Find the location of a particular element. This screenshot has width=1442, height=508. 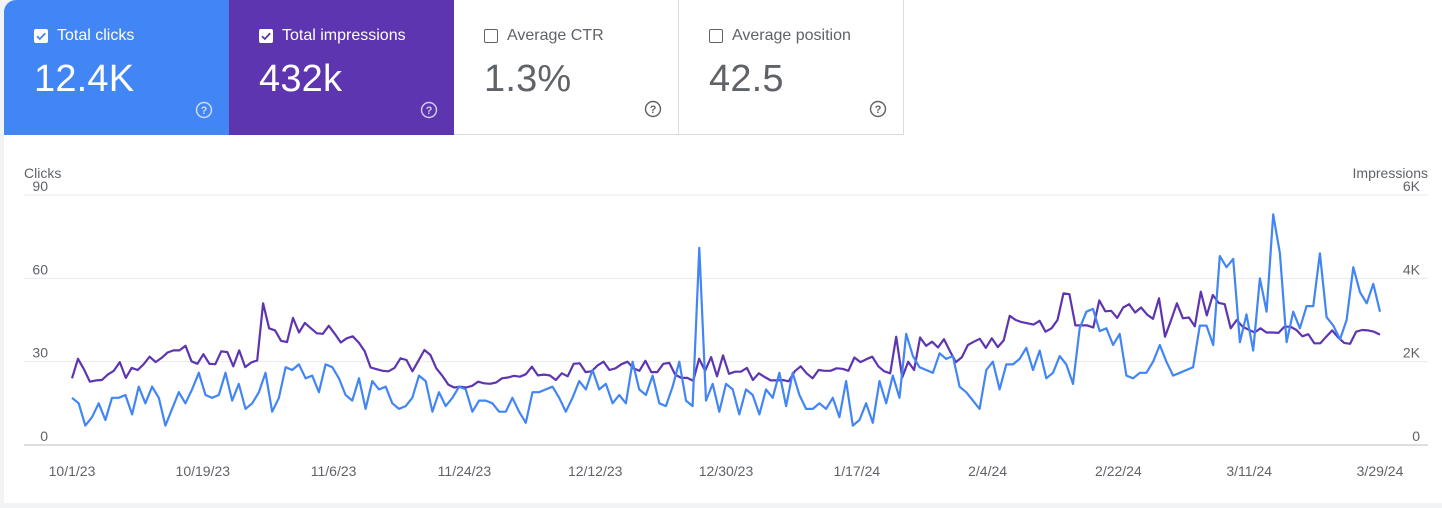

x-tick-label: 3/29/24 is located at coordinates (1380, 471).